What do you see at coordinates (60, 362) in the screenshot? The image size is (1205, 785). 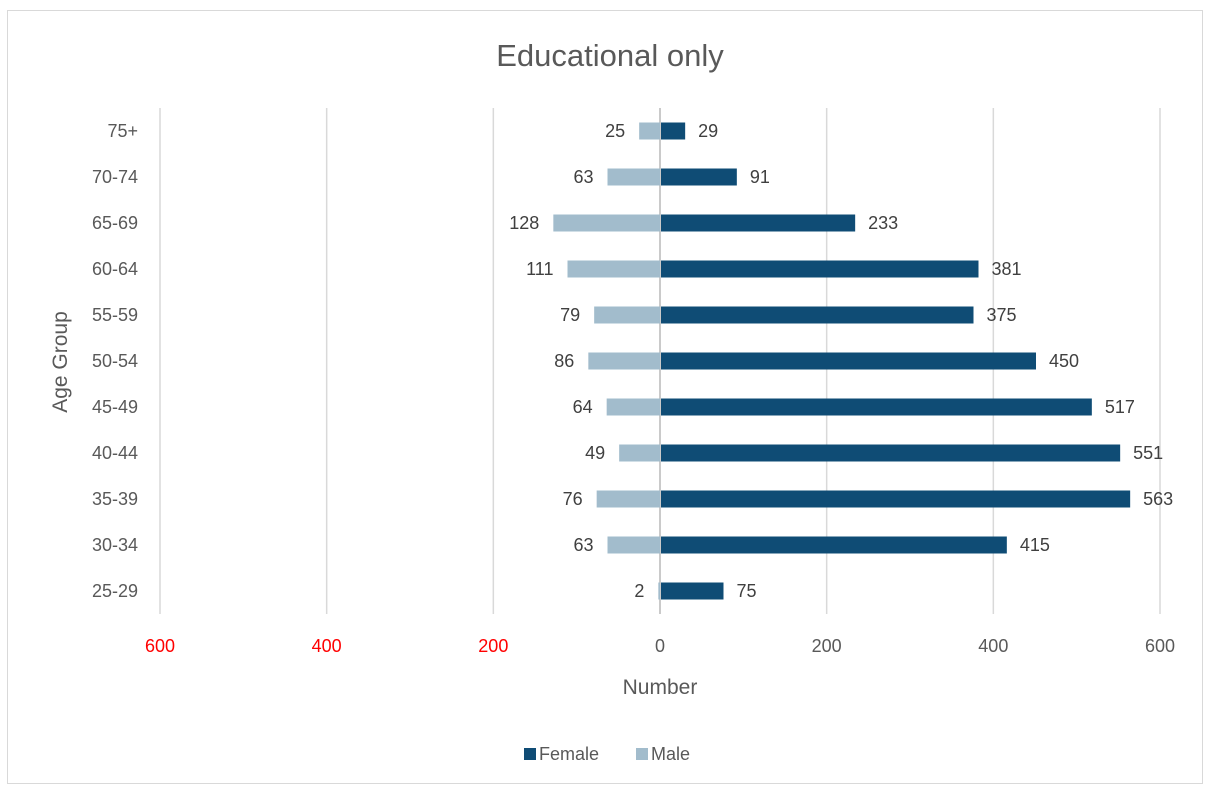 I see `y-axis-title: Age Group` at bounding box center [60, 362].